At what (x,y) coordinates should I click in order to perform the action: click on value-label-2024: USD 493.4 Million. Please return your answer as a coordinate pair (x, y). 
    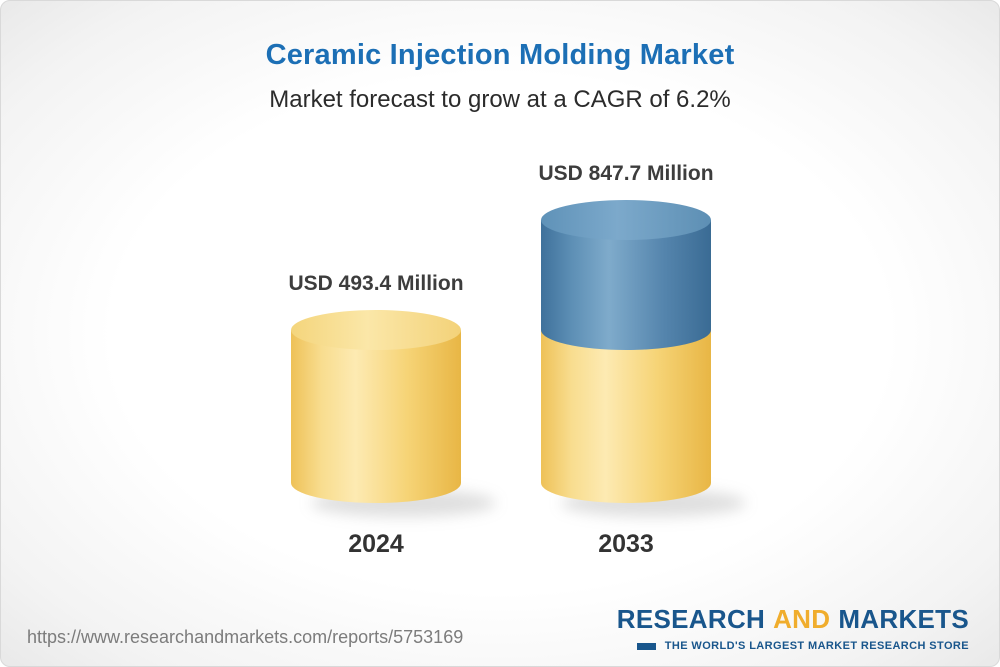
    Looking at the image, I should click on (376, 283).